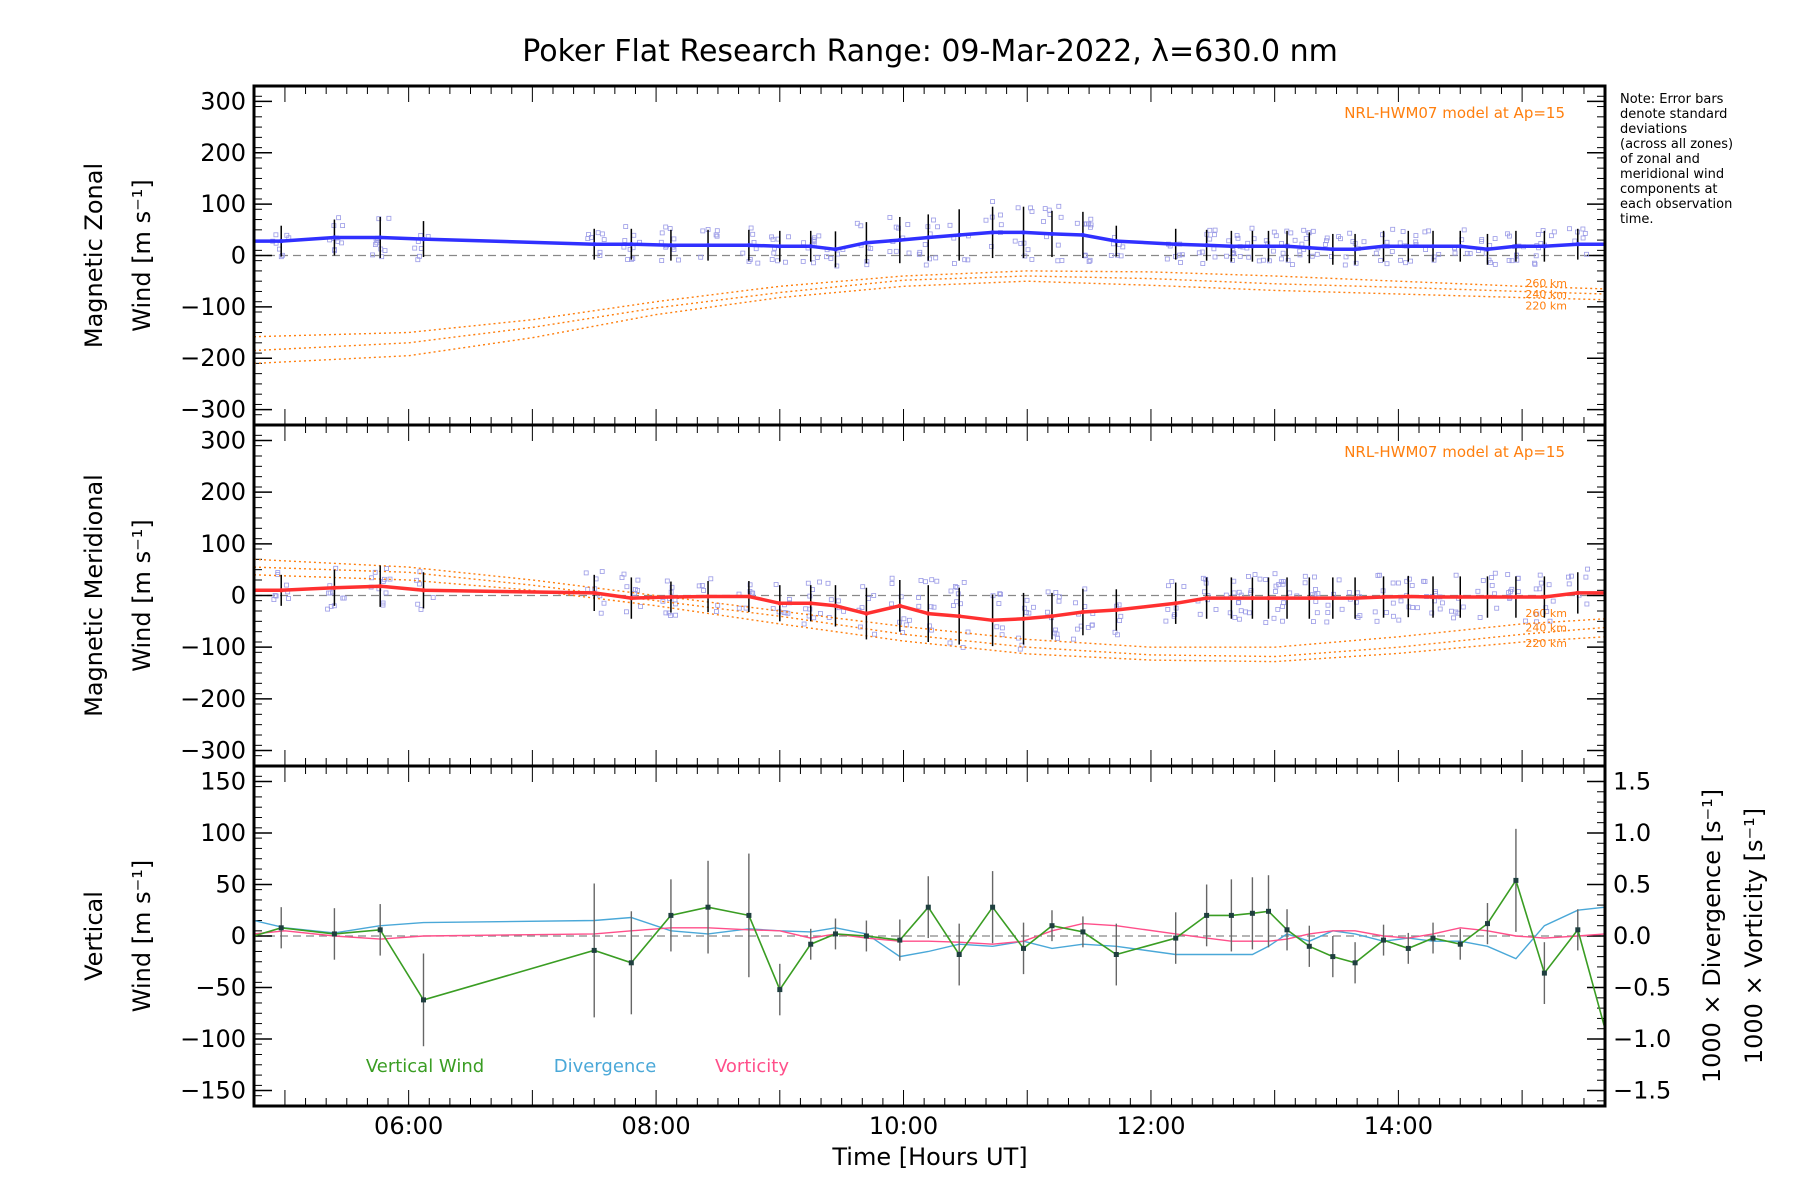 The image size is (1800, 1200). What do you see at coordinates (1546, 643) in the screenshot?
I see `model-level-label: 220 km` at bounding box center [1546, 643].